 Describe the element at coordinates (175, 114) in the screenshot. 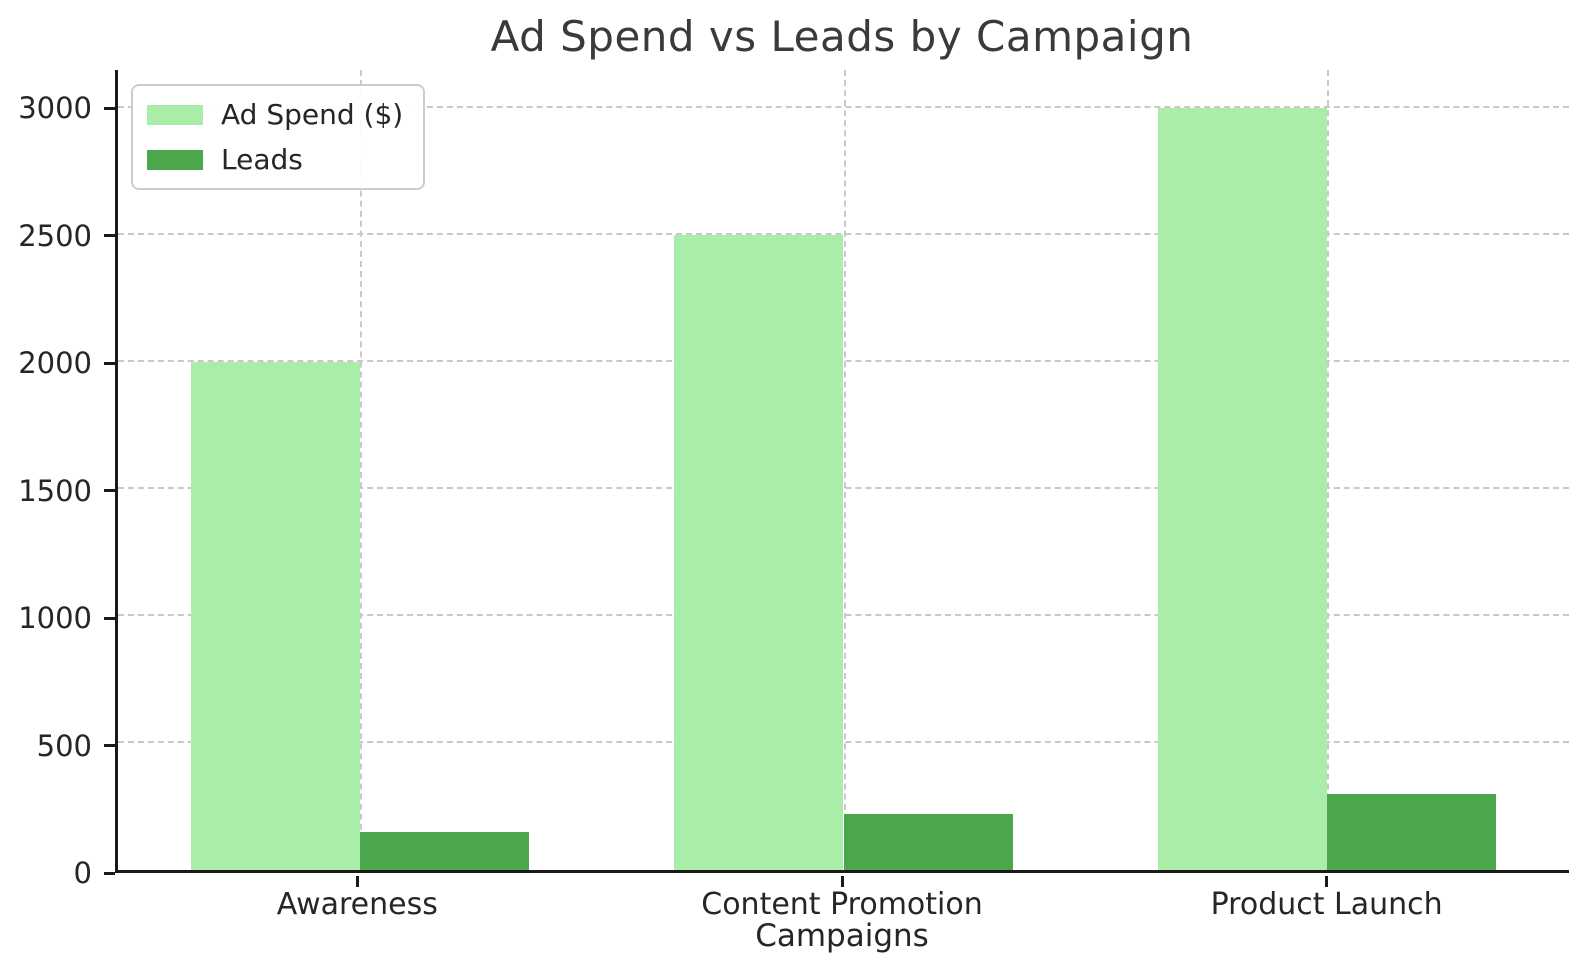

I see `legend-swatch-ad-spend` at that location.